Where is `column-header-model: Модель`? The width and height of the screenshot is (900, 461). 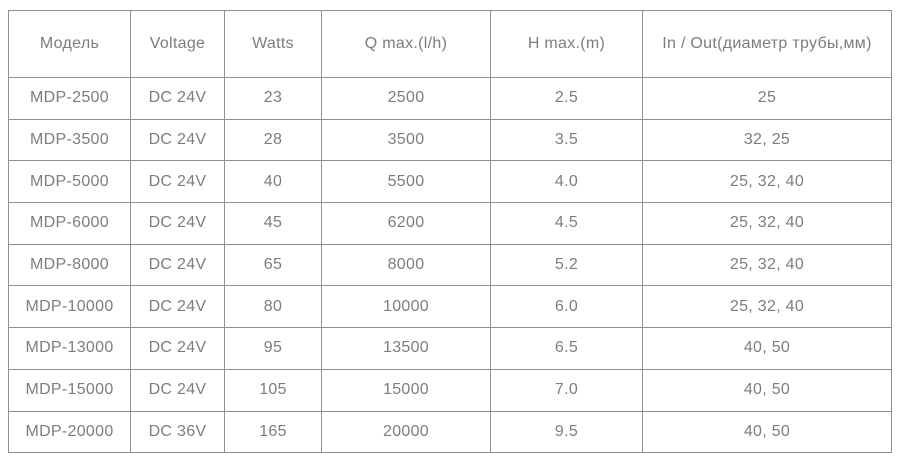 column-header-model: Модель is located at coordinates (69, 44).